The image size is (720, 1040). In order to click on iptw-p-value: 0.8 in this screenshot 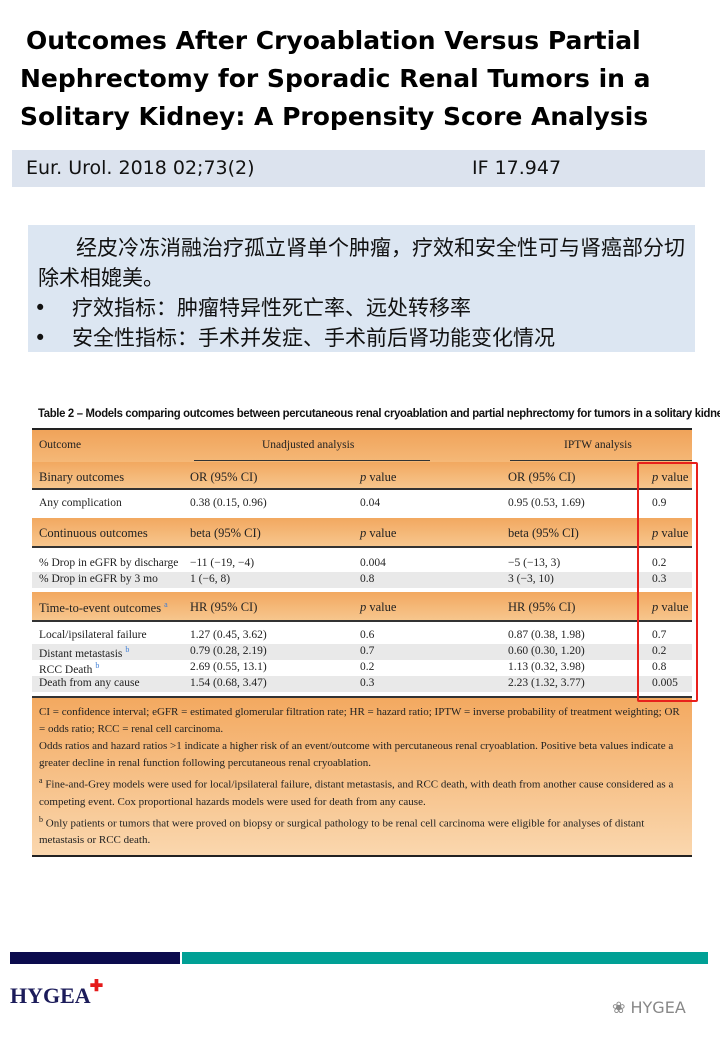, I will do `click(659, 667)`.